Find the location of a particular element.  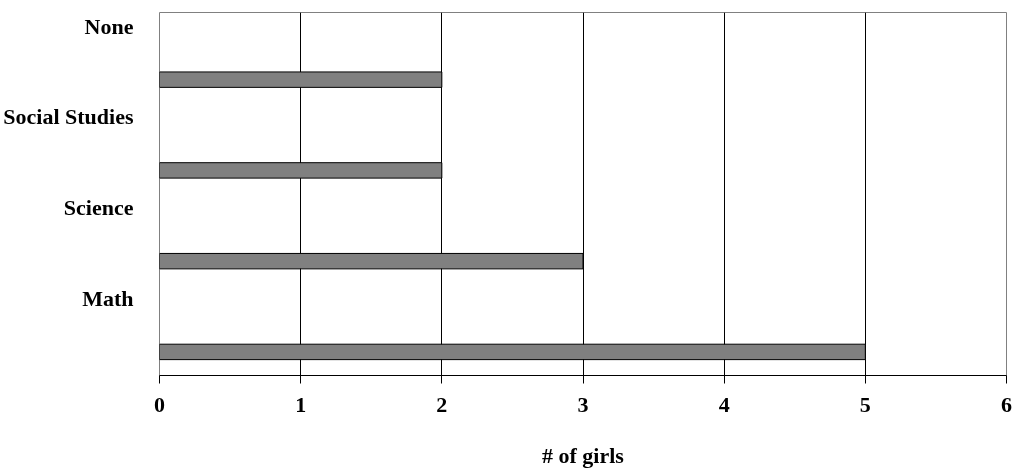

x-tick-label: 3 is located at coordinates (583, 404).